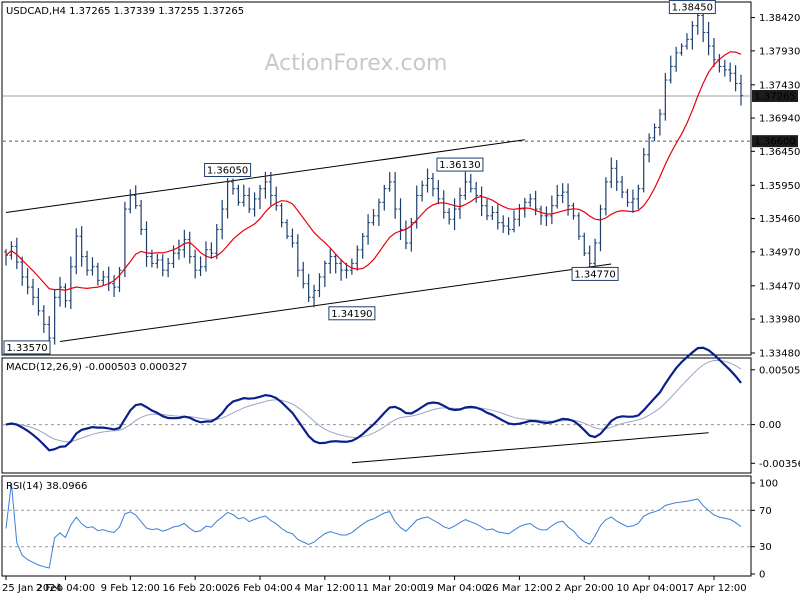 The width and height of the screenshot is (800, 604). What do you see at coordinates (765, 547) in the screenshot?
I see `rsi-tick-label: 30` at bounding box center [765, 547].